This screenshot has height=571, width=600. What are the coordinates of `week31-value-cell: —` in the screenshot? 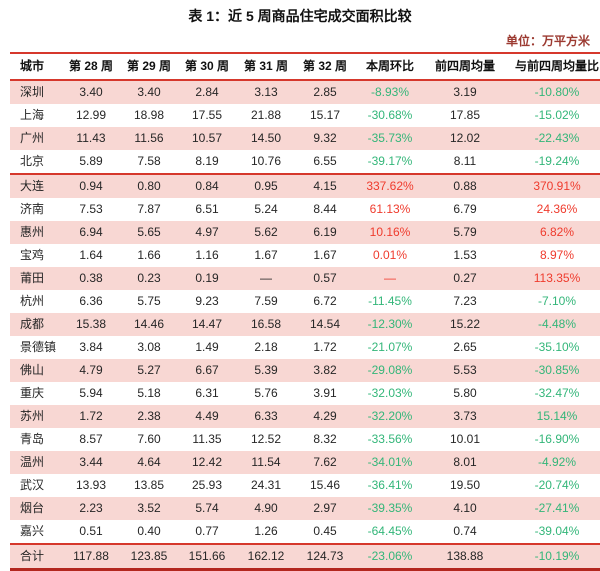 It's located at (266, 278).